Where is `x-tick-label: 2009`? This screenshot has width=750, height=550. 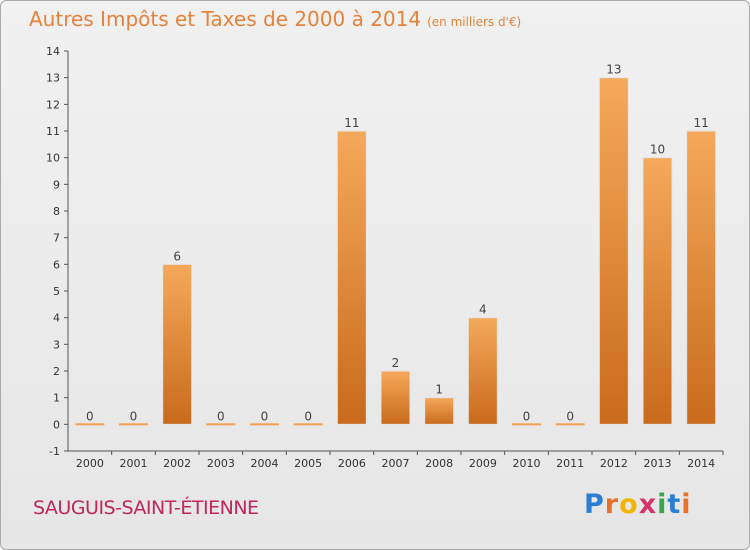 x-tick-label: 2009 is located at coordinates (483, 463).